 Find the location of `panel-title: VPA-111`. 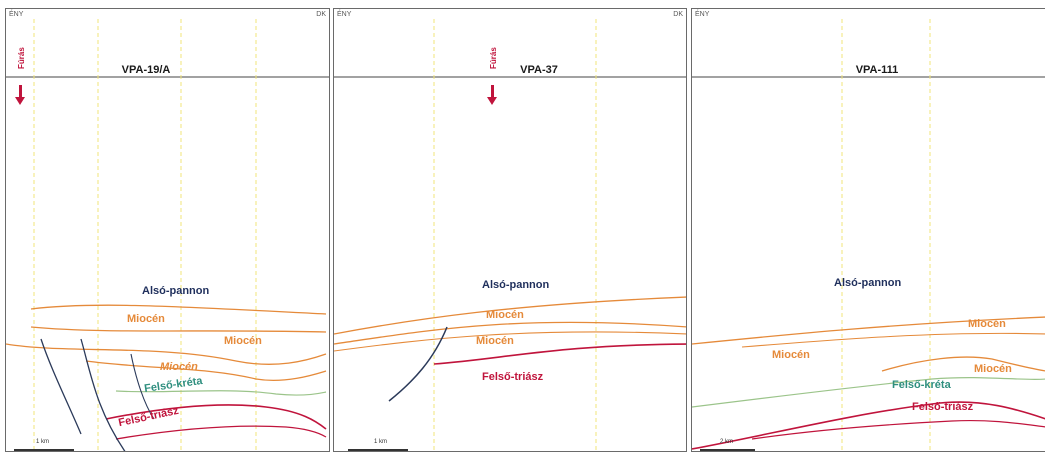

panel-title: VPA-111 is located at coordinates (877, 70).